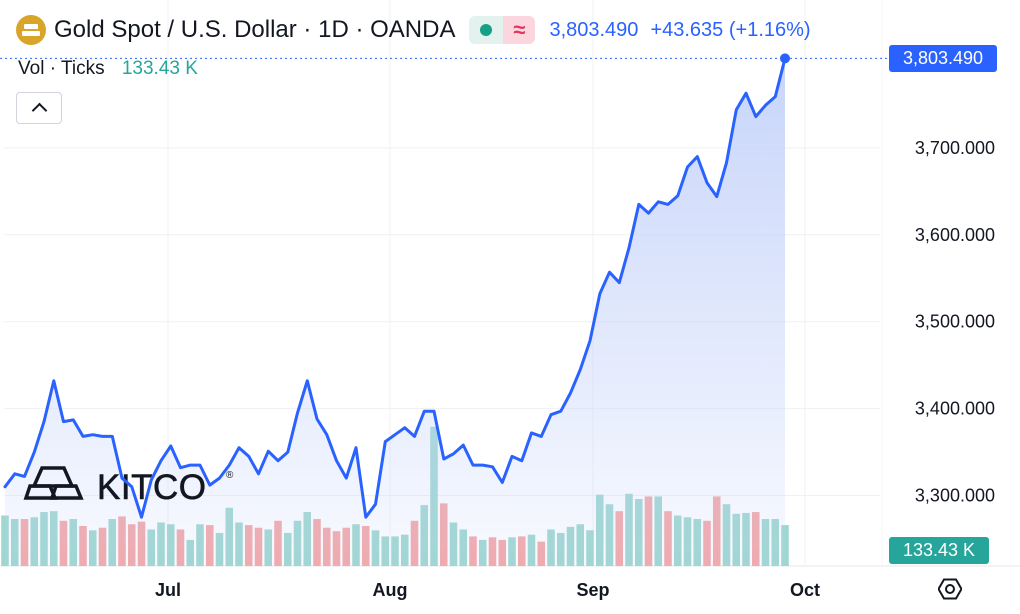  Describe the element at coordinates (939, 550) in the screenshot. I see `volume-tag: 133.43 K` at that location.